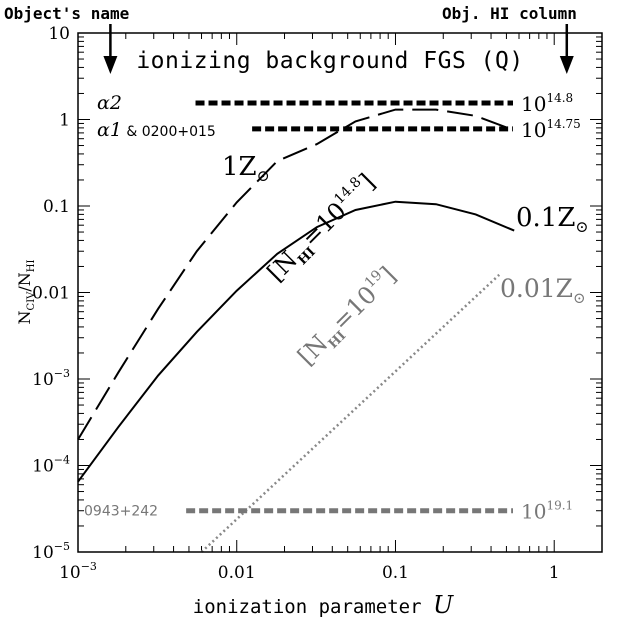  Describe the element at coordinates (509, 13) in the screenshot. I see `hi-column-annotation: Obj. HI column` at that location.